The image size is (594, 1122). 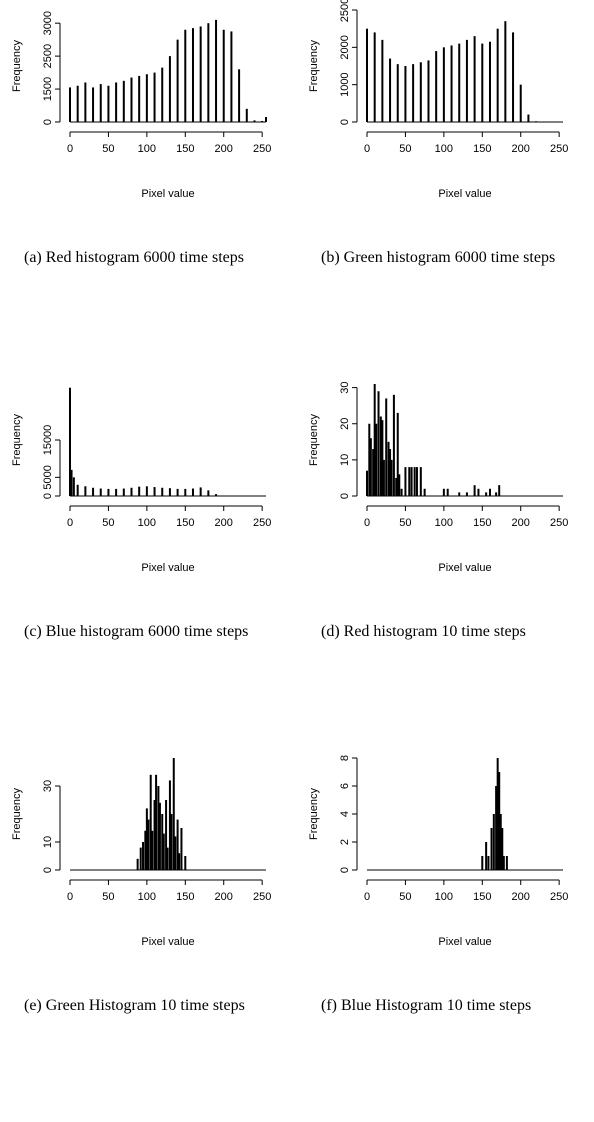 I want to click on y-tick-label: 3000, so click(x=48, y=23).